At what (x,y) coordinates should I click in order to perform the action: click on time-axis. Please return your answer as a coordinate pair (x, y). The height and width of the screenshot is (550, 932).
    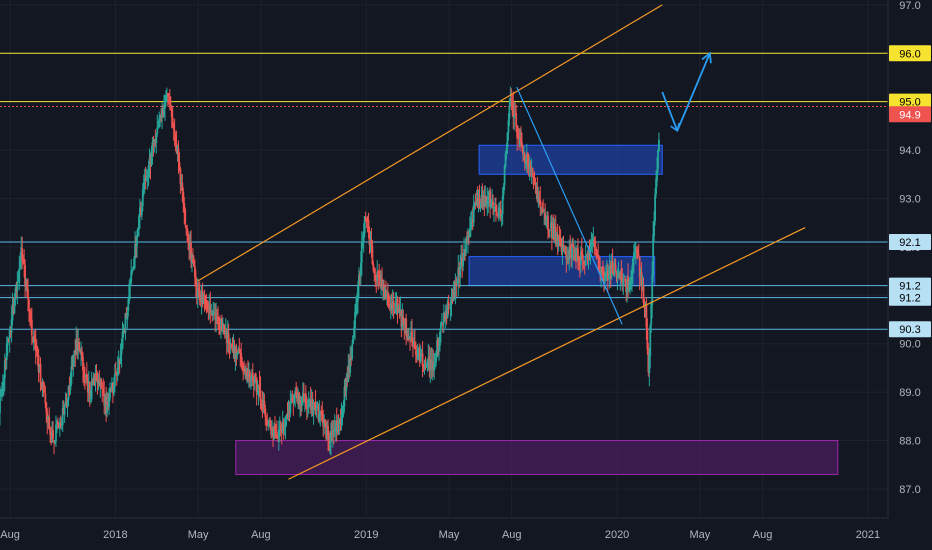
    Looking at the image, I should click on (444, 534).